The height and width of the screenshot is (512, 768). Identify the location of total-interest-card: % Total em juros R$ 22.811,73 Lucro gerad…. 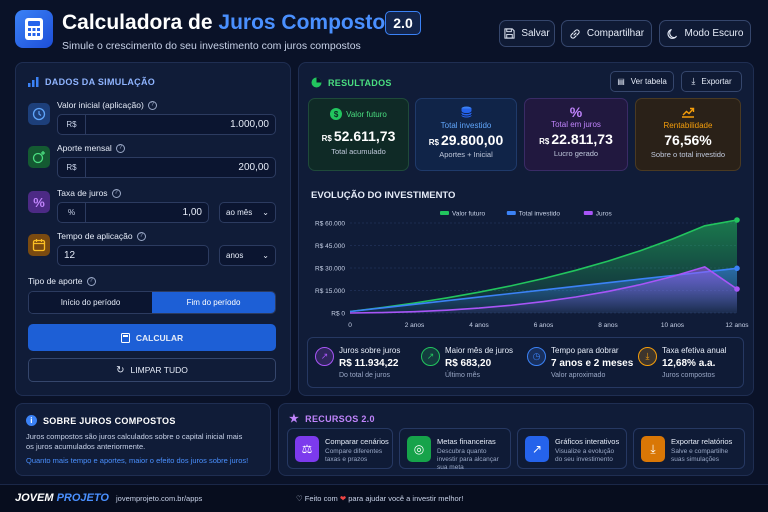
(576, 134).